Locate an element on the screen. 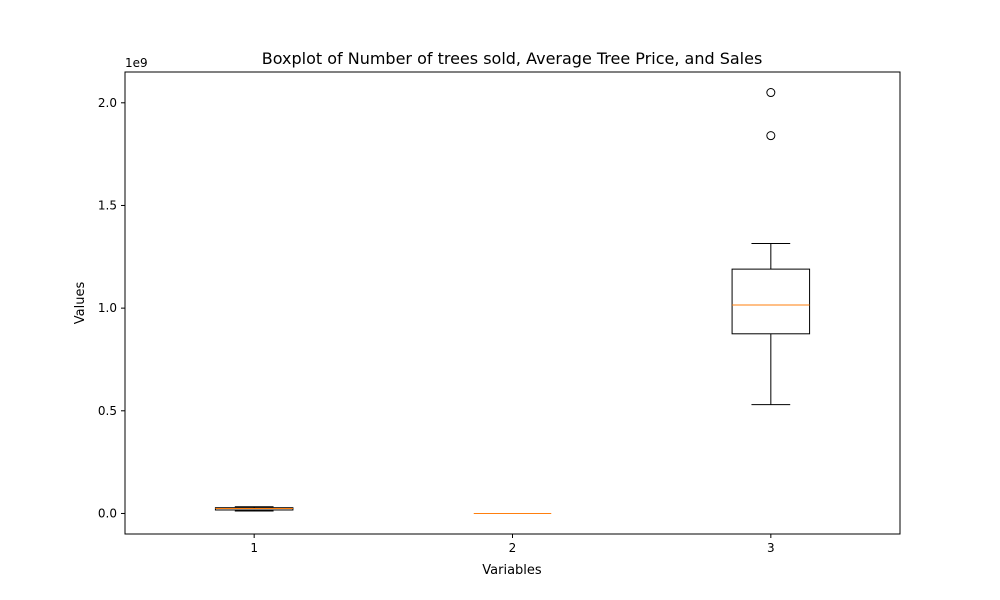 The height and width of the screenshot is (600, 1000). y-tick-label: 1.5 is located at coordinates (107, 205).